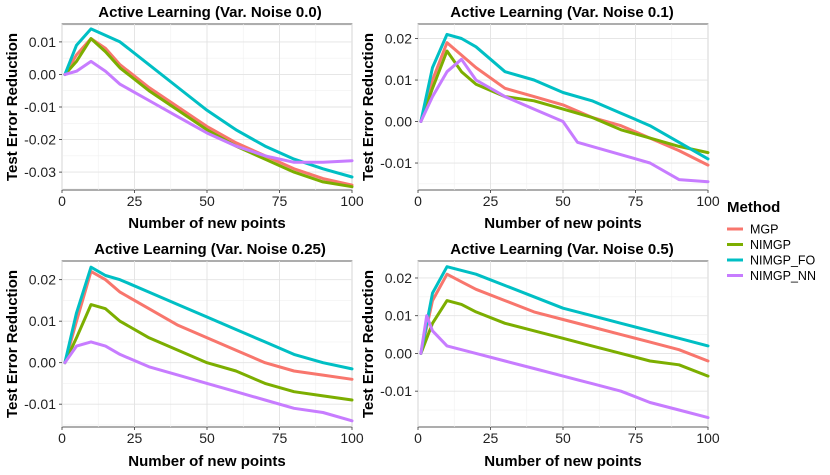  I want to click on y-tick-label: -0.02, so click(40, 140).